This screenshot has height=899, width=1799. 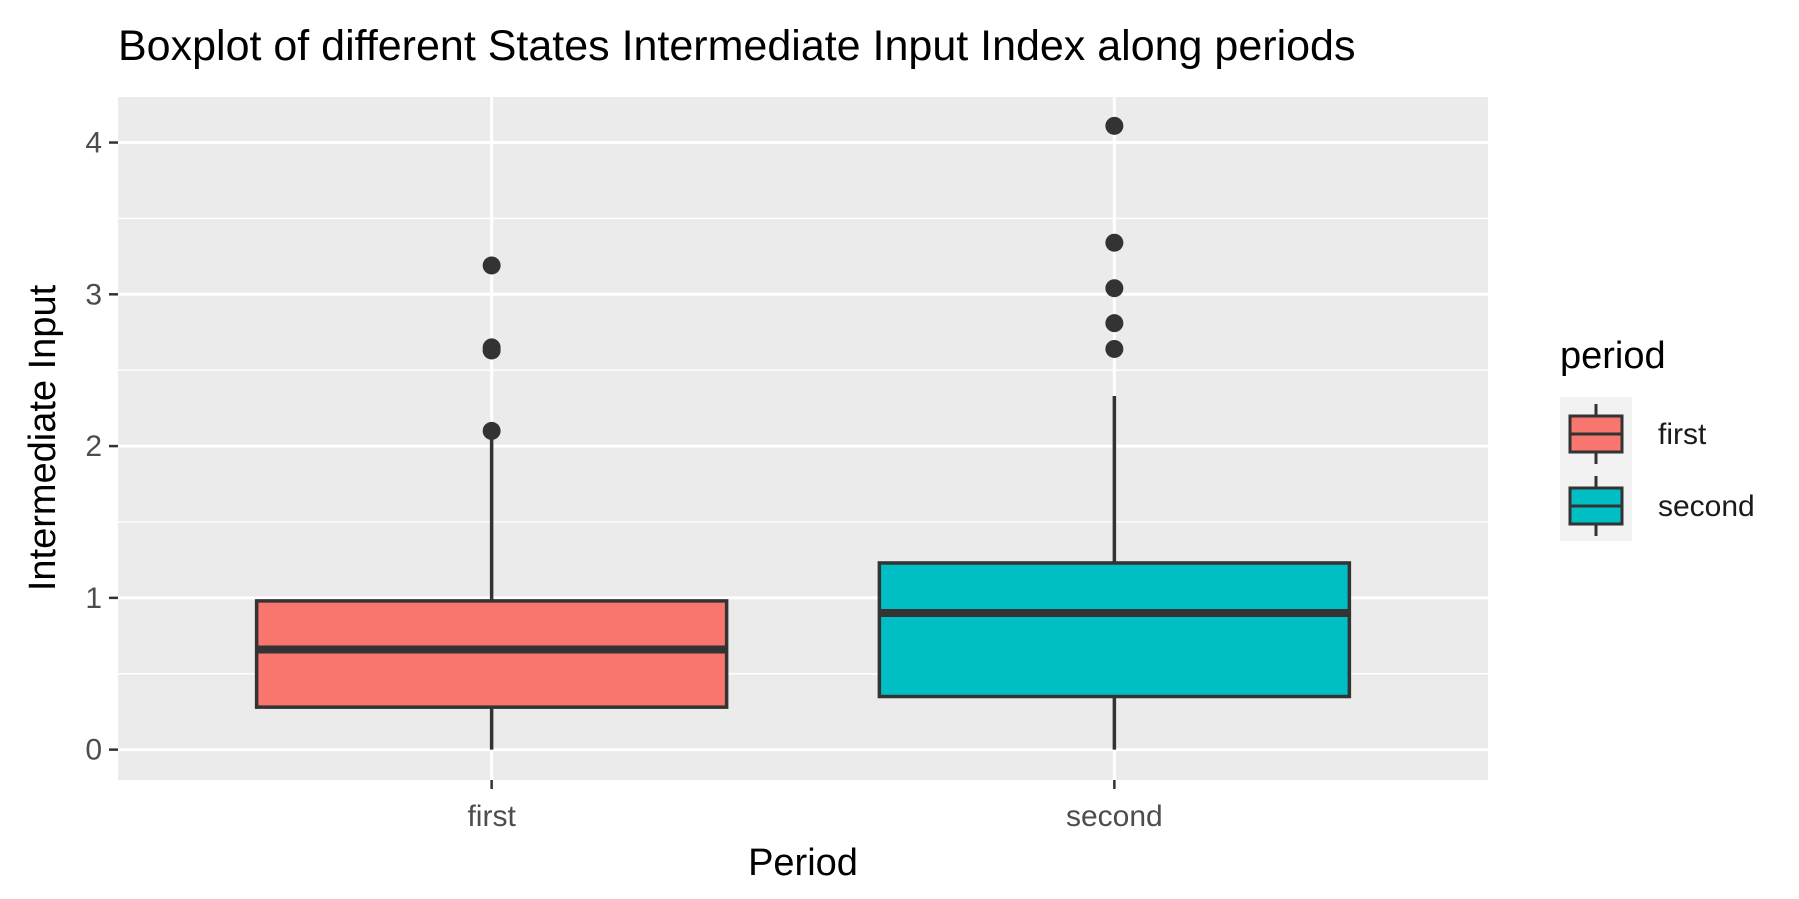 What do you see at coordinates (1682, 434) in the screenshot?
I see `legend-label-first: first` at bounding box center [1682, 434].